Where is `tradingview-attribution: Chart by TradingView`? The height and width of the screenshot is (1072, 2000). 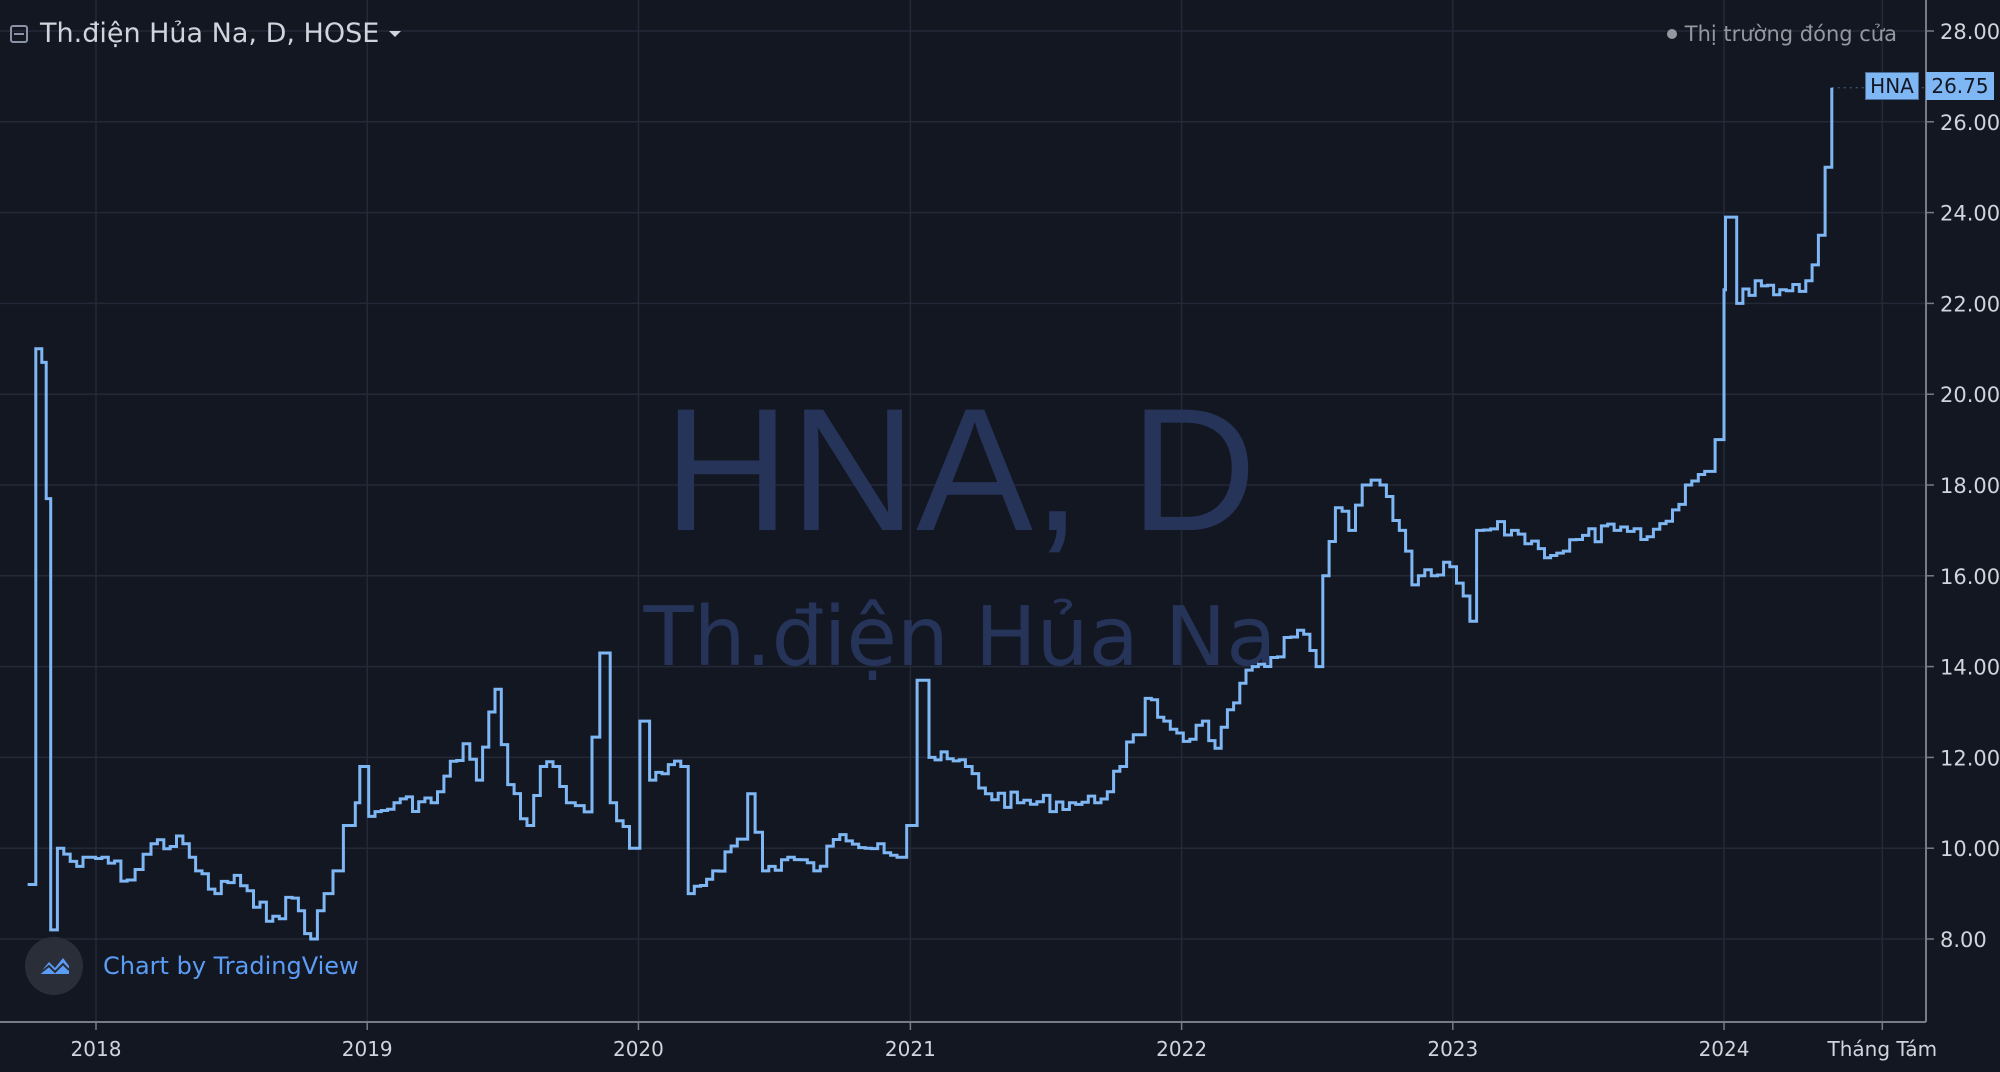 tradingview-attribution: Chart by TradingView is located at coordinates (192, 966).